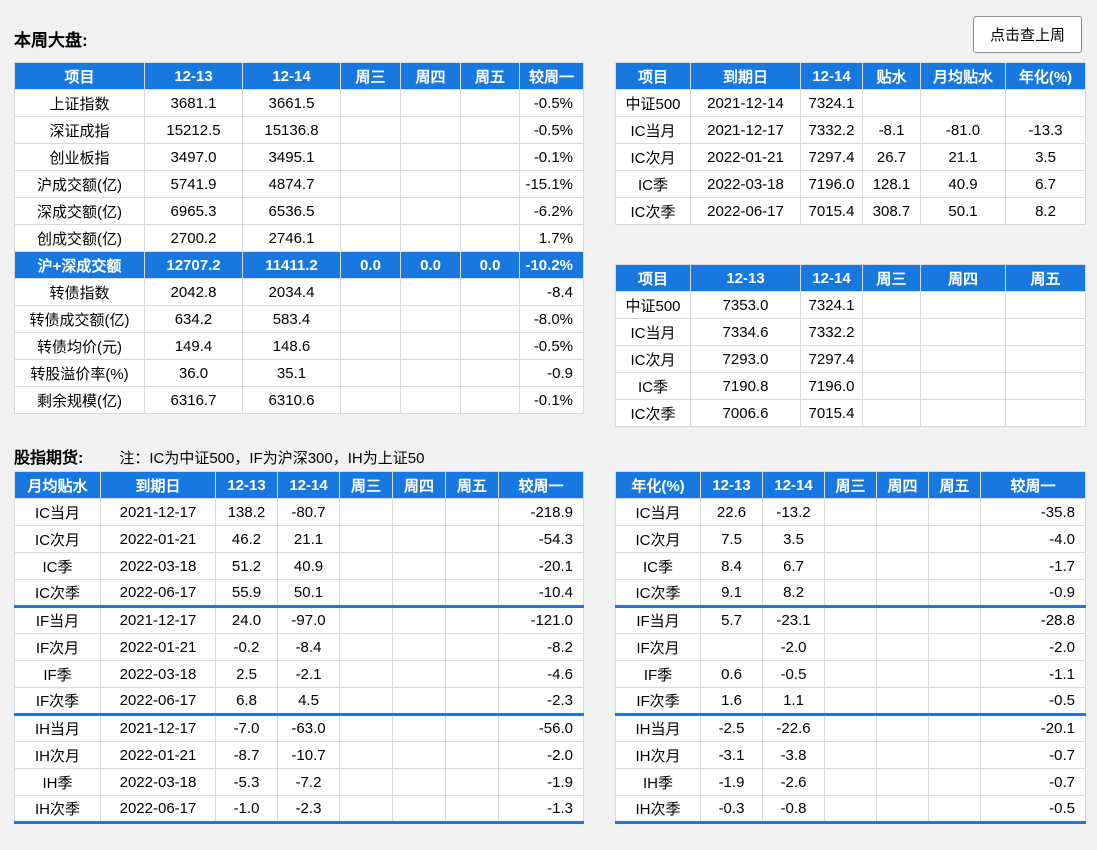  What do you see at coordinates (1033, 566) in the screenshot?
I see `cell-value: -1.7` at bounding box center [1033, 566].